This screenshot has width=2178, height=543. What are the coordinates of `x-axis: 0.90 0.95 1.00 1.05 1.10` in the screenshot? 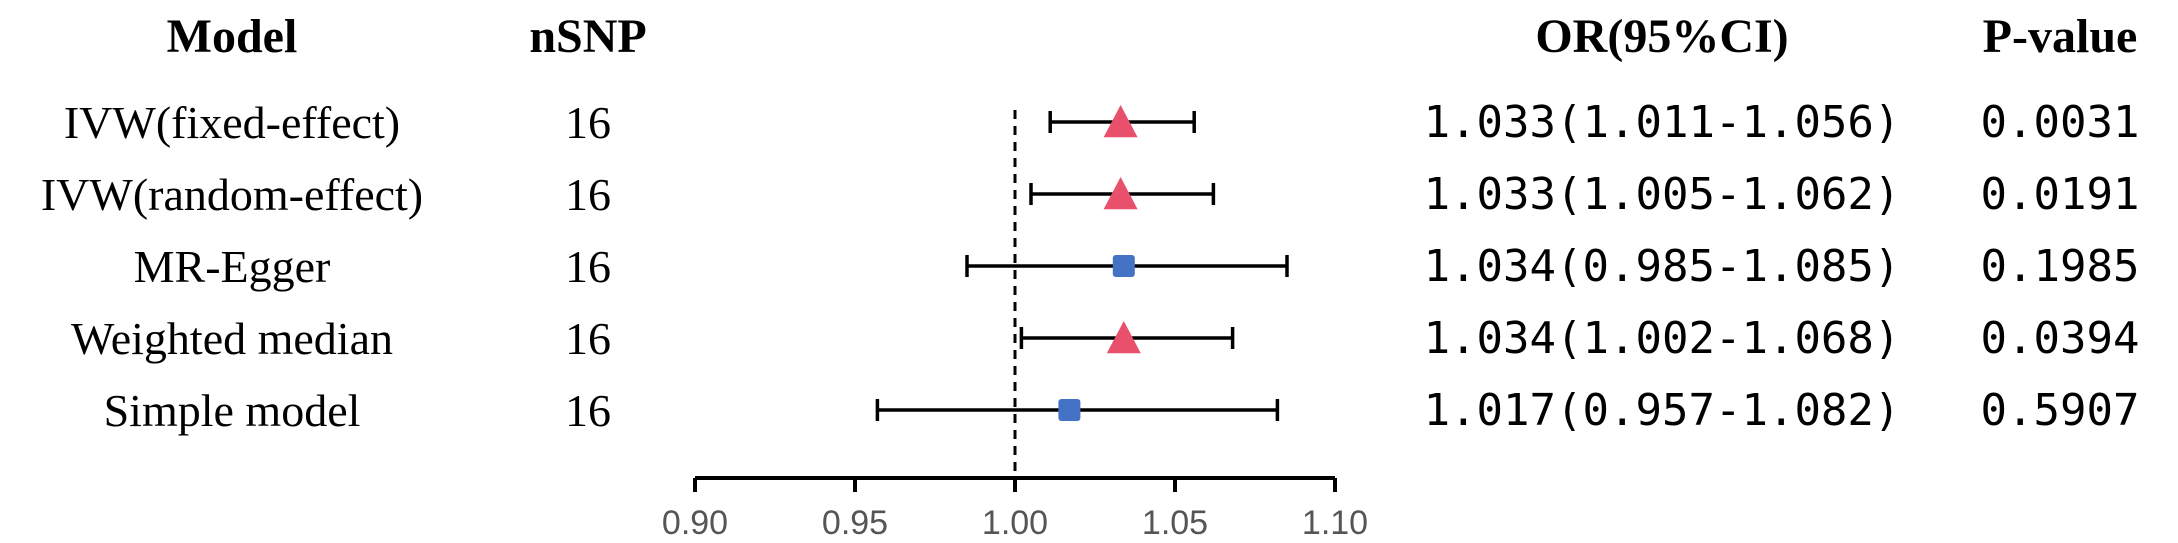 It's located at (1015, 509).